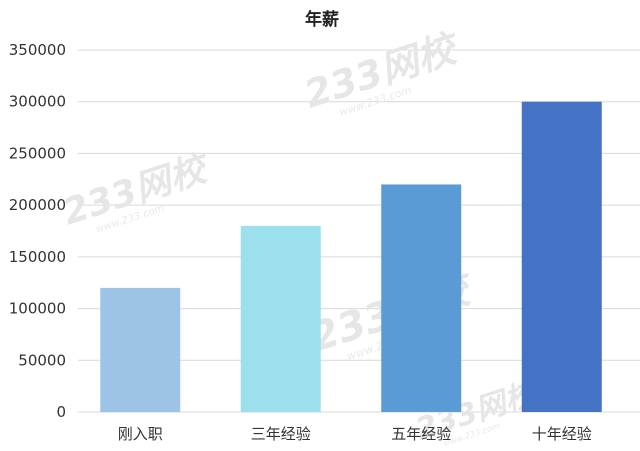 The image size is (640, 451). What do you see at coordinates (37, 309) in the screenshot?
I see `y-tick-label: 100000` at bounding box center [37, 309].